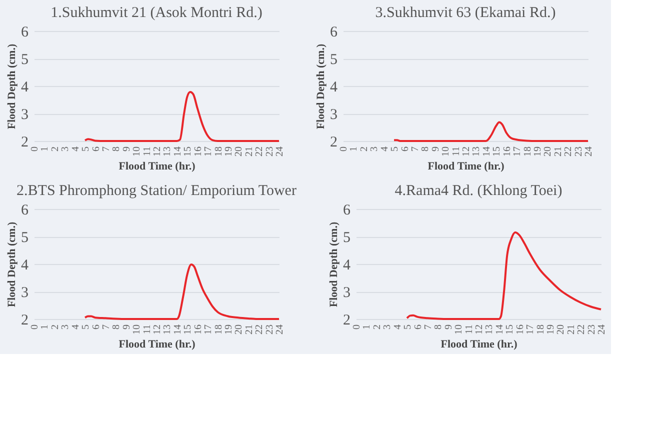 The image size is (666, 428). Describe the element at coordinates (465, 13) in the screenshot. I see `chart-title: 3.Sukhumvit 63 (Ekamai Rd.)` at that location.